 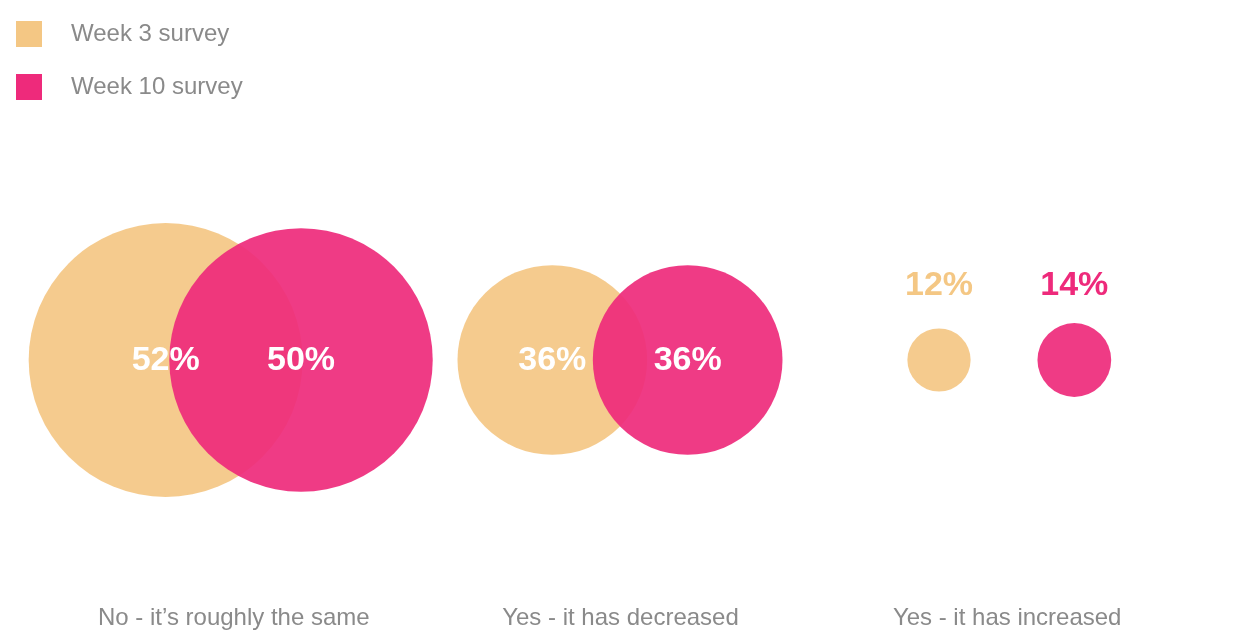 What do you see at coordinates (301, 358) in the screenshot?
I see `data-label: 50%` at bounding box center [301, 358].